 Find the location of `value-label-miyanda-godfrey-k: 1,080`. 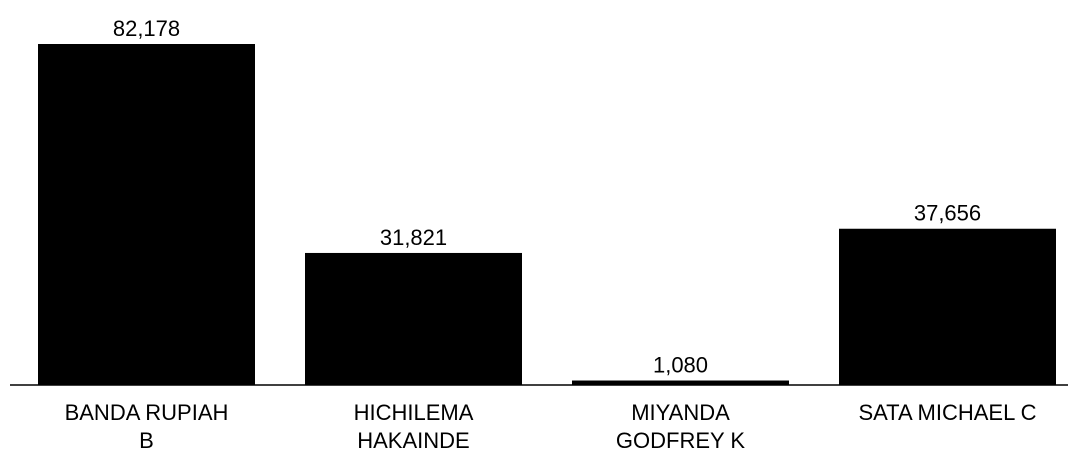

value-label-miyanda-godfrey-k: 1,080 is located at coordinates (680, 365).